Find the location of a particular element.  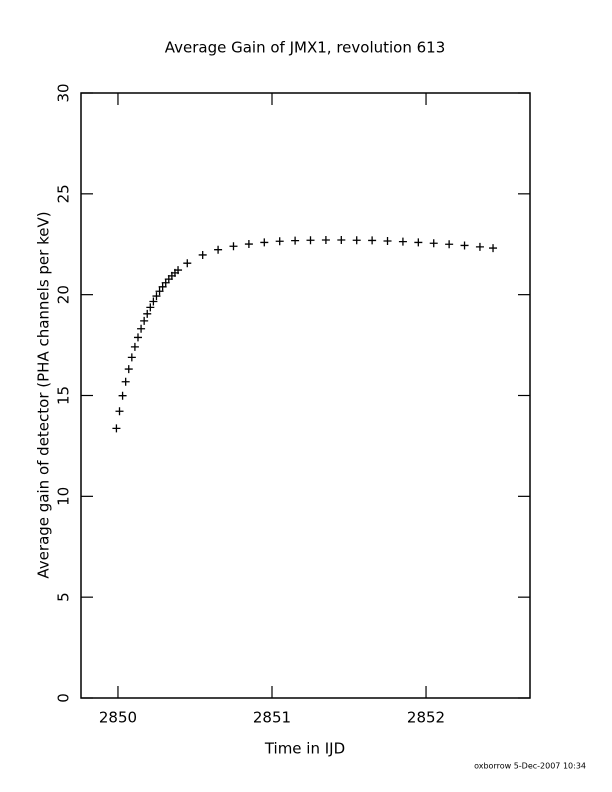

x-tick-label: 2852 is located at coordinates (426, 718).